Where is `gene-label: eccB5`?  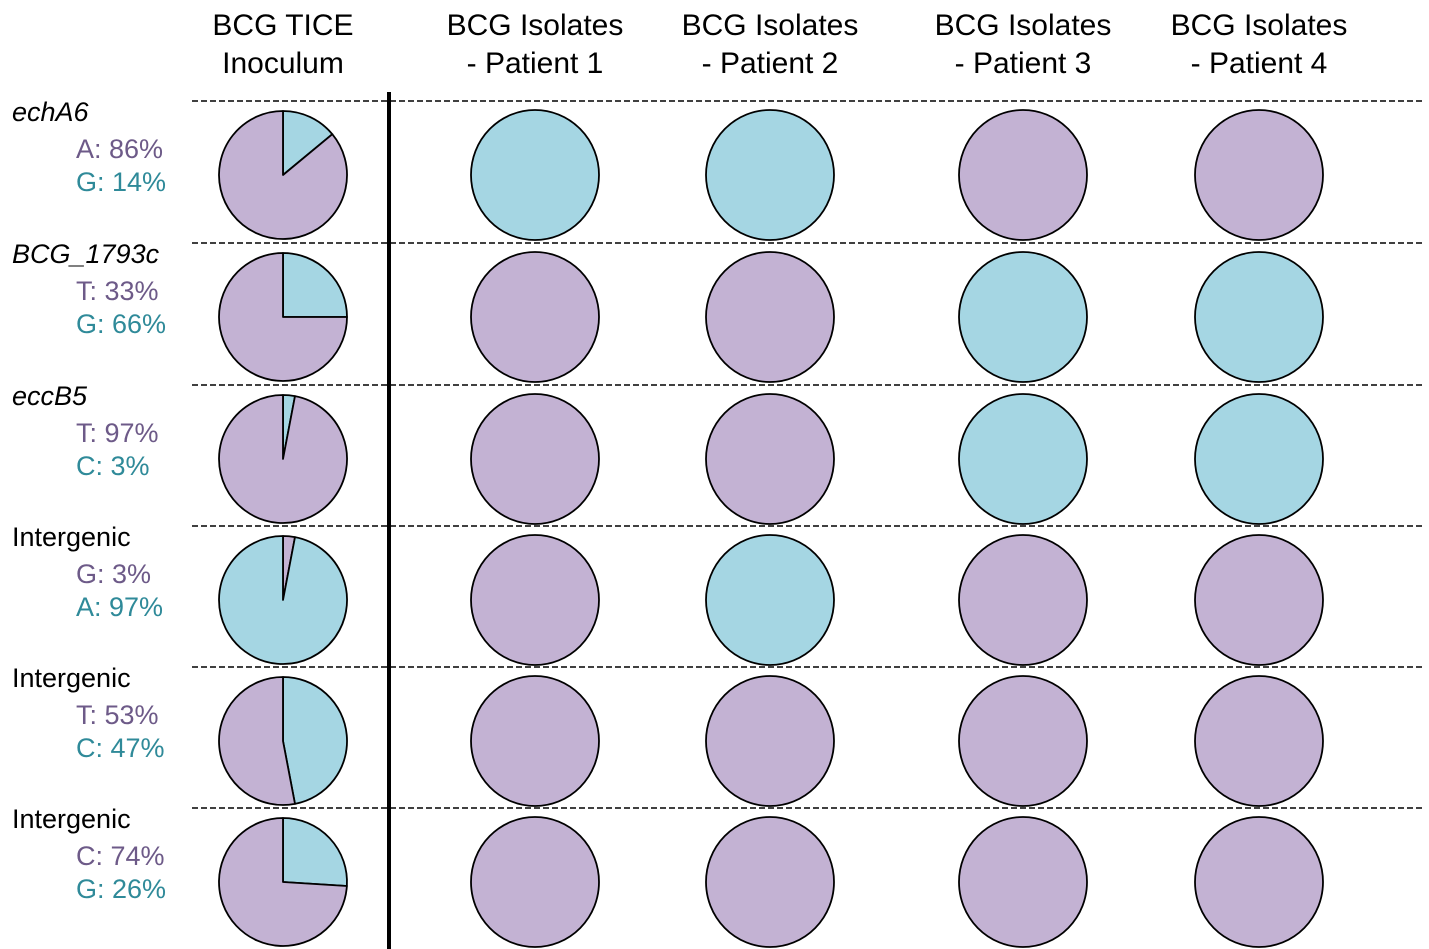 gene-label: eccB5 is located at coordinates (50, 396).